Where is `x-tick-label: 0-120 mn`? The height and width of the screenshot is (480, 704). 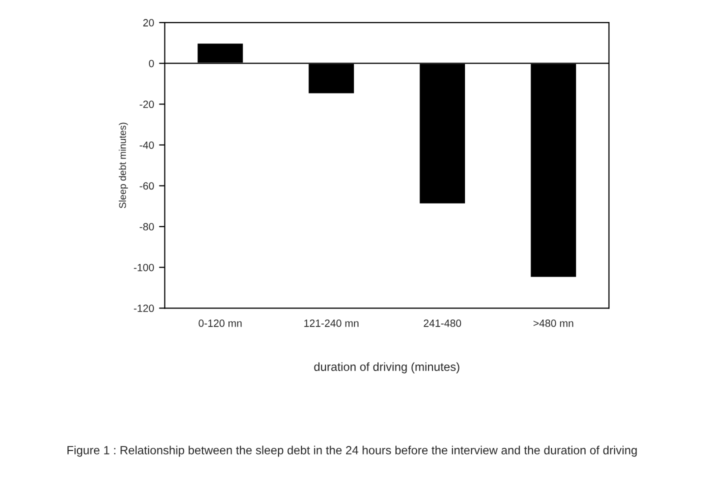
x-tick-label: 0-120 mn is located at coordinates (220, 323).